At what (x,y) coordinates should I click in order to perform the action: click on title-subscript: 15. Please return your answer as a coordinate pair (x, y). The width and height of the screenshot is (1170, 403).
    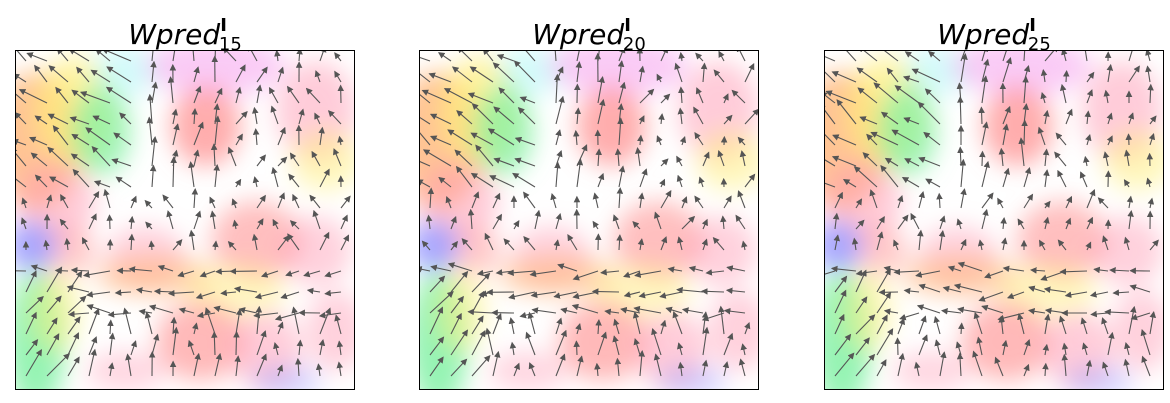
    Looking at the image, I should click on (230, 44).